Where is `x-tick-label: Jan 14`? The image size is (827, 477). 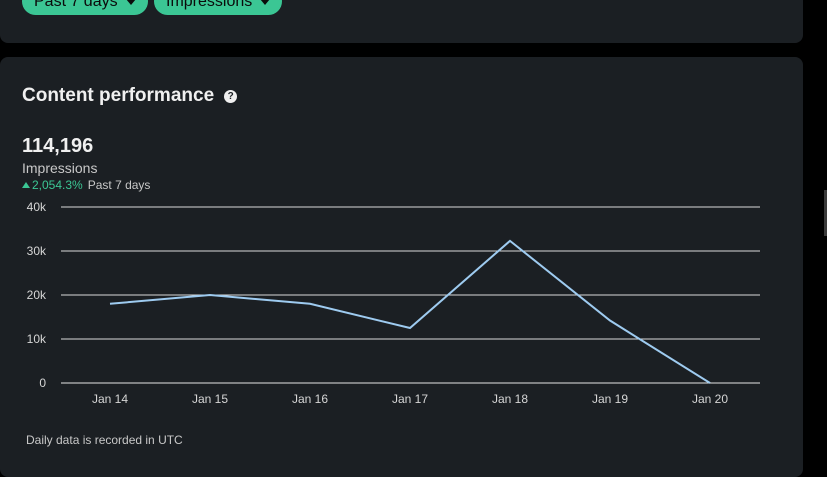
x-tick-label: Jan 14 is located at coordinates (110, 399).